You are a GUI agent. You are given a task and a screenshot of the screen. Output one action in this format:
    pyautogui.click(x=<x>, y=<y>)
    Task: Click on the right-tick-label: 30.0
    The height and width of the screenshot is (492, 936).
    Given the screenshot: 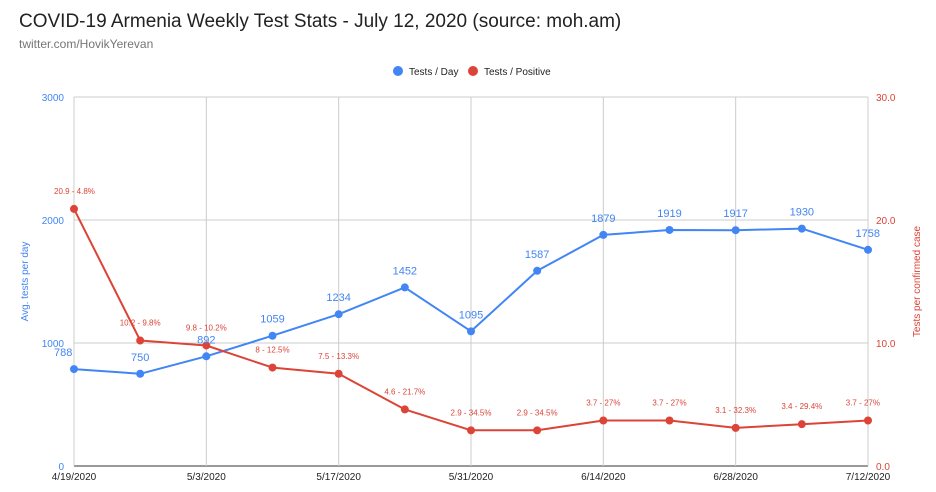 What is the action you would take?
    pyautogui.click(x=886, y=98)
    